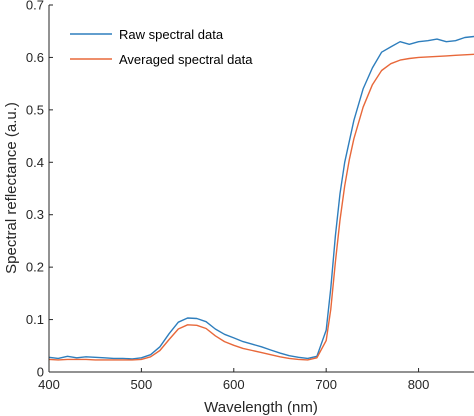 The height and width of the screenshot is (416, 474). Describe the element at coordinates (35, 214) in the screenshot. I see `y-tick-label: 0.3` at that location.